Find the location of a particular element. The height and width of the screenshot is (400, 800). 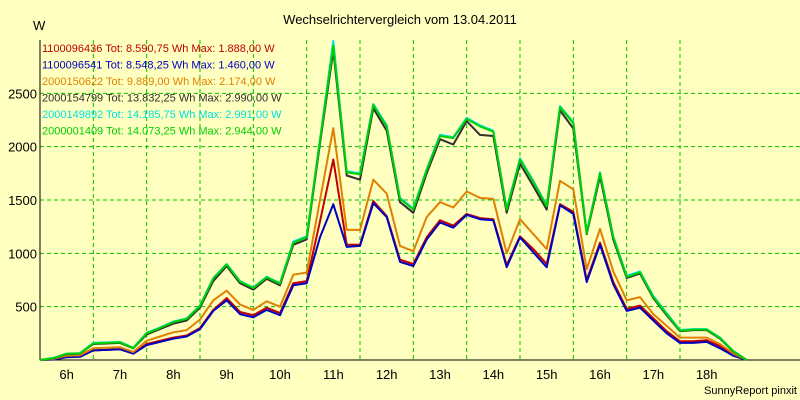

x-tick-labels: 6h 7h 8h 9h 10h 11h 12h 13h 14h 15h 16h 17h 18h is located at coordinates (388, 374).